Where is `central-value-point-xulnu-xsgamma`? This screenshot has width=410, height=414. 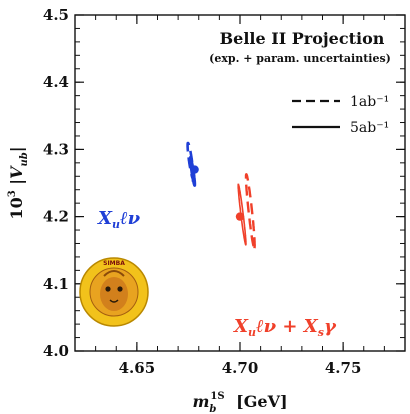 central-value-point-xulnu-xsgamma is located at coordinates (240, 216).